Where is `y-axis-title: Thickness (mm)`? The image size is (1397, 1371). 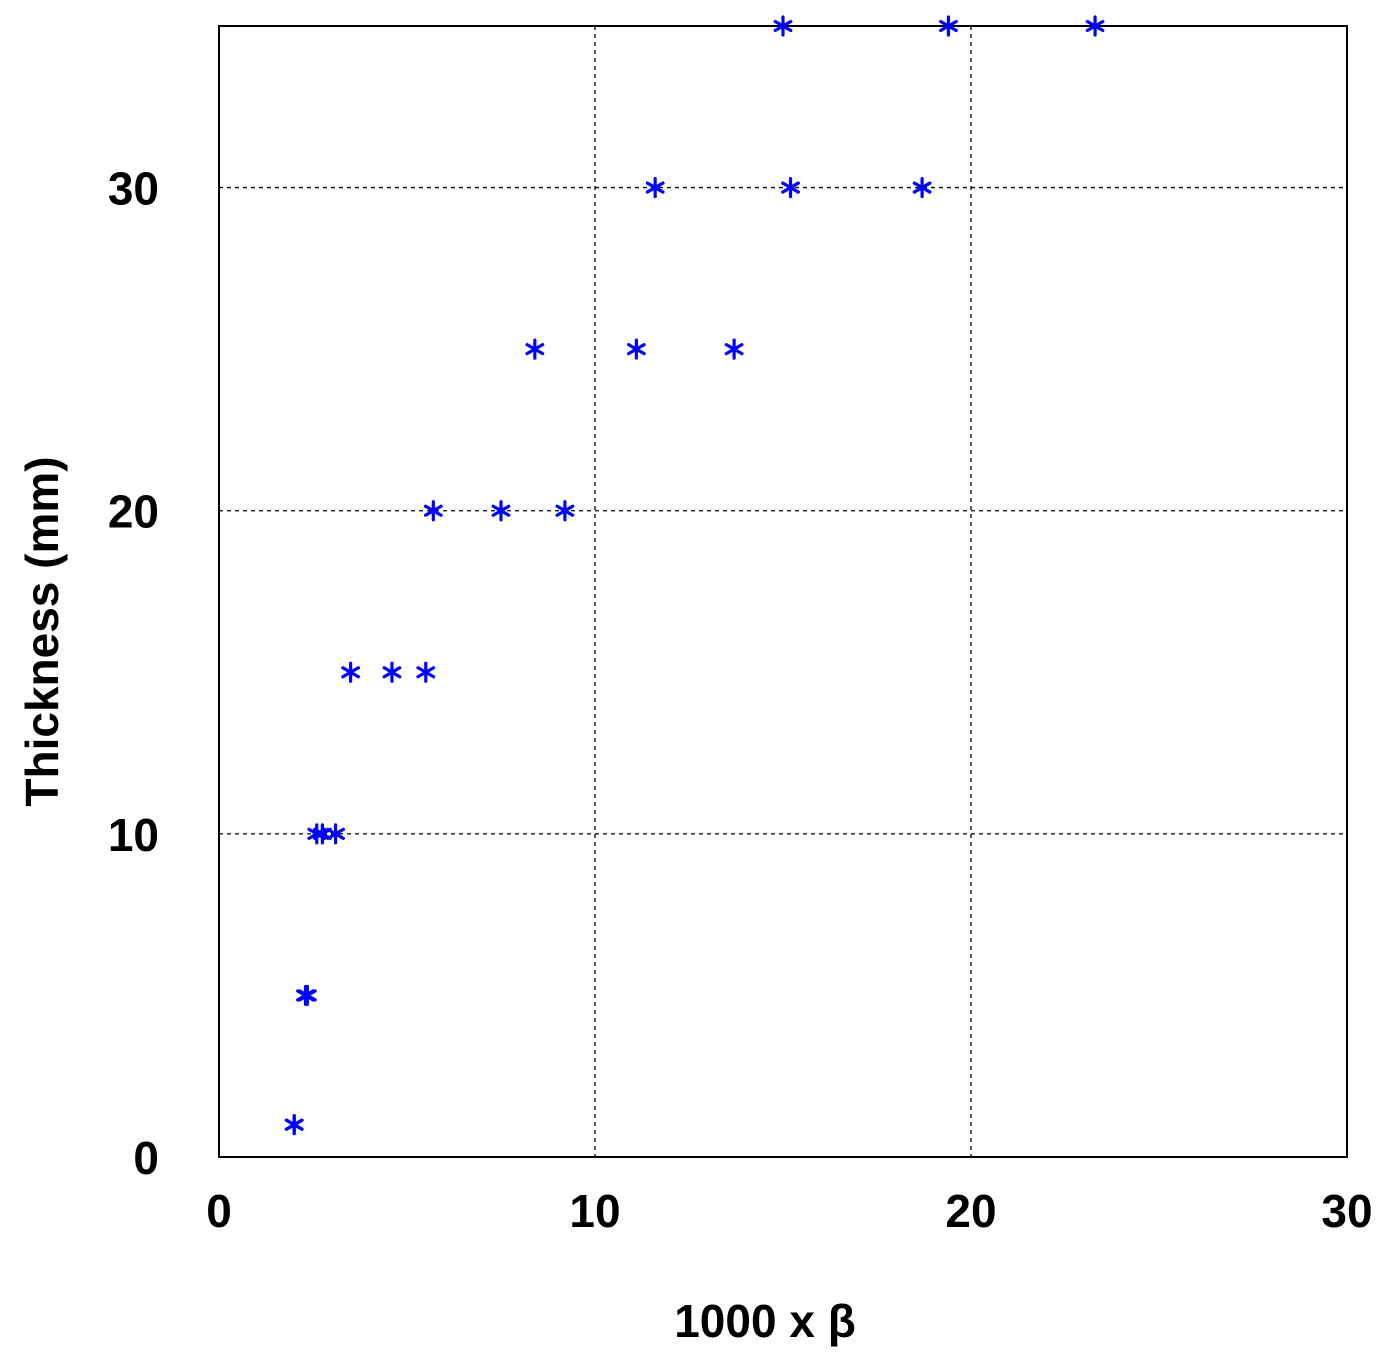
y-axis-title: Thickness (mm) is located at coordinates (42, 631).